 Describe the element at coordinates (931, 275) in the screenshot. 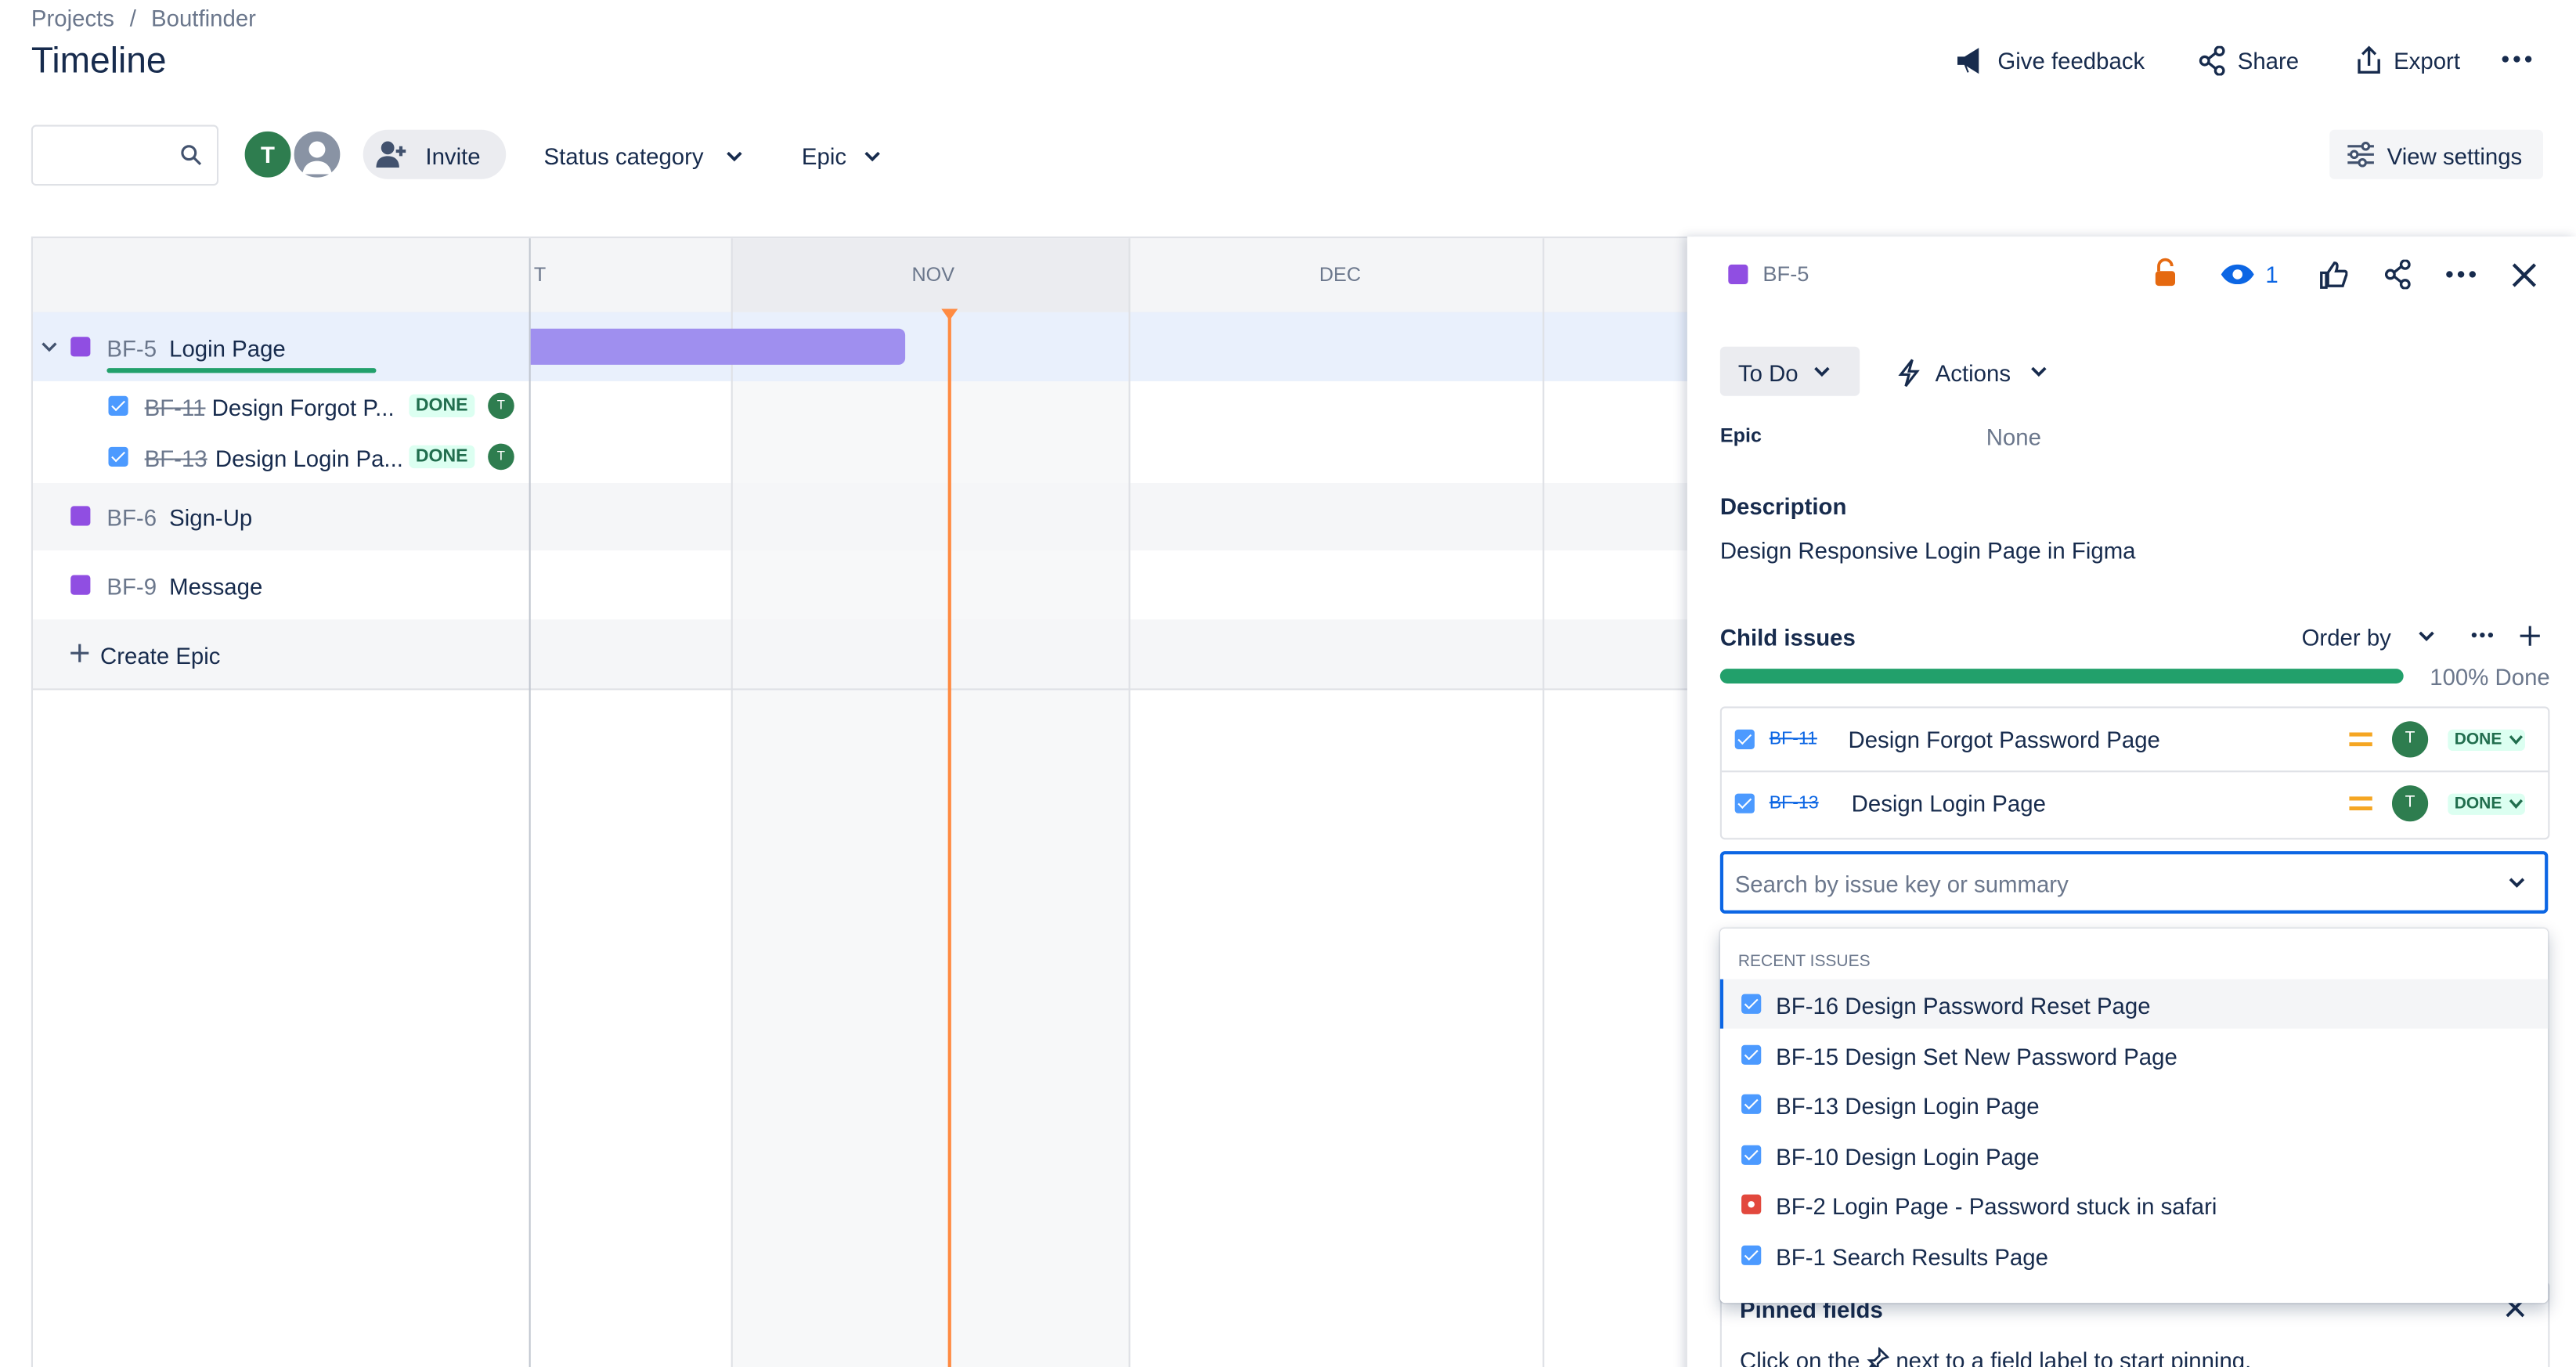

I see `current-month-header` at that location.